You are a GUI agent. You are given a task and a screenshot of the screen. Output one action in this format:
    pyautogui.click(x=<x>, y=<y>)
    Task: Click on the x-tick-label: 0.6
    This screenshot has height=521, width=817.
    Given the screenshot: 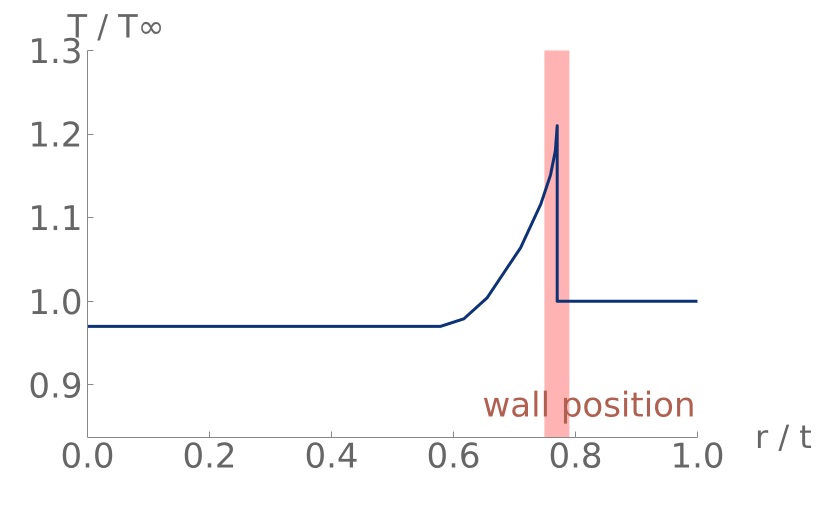 What is the action you would take?
    pyautogui.click(x=453, y=456)
    